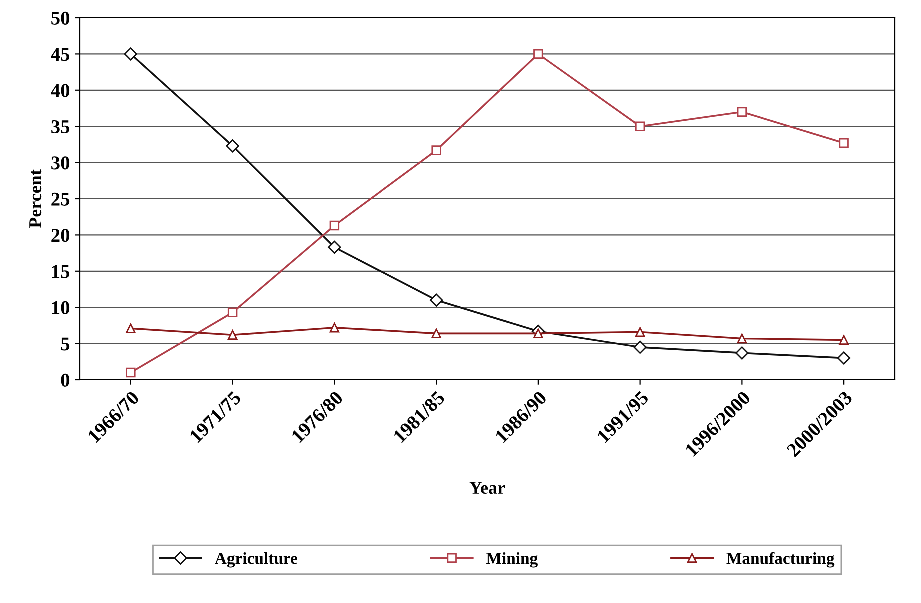  What do you see at coordinates (780, 560) in the screenshot?
I see `legend-label: Manufacturing` at bounding box center [780, 560].